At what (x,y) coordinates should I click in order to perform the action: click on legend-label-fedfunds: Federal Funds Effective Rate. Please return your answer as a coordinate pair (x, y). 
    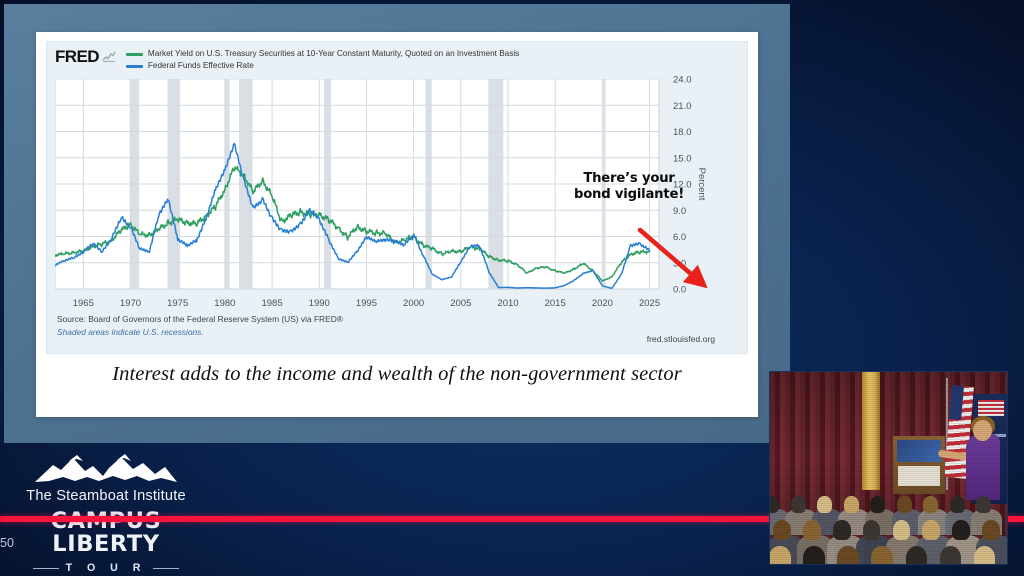
    Looking at the image, I should click on (200, 66).